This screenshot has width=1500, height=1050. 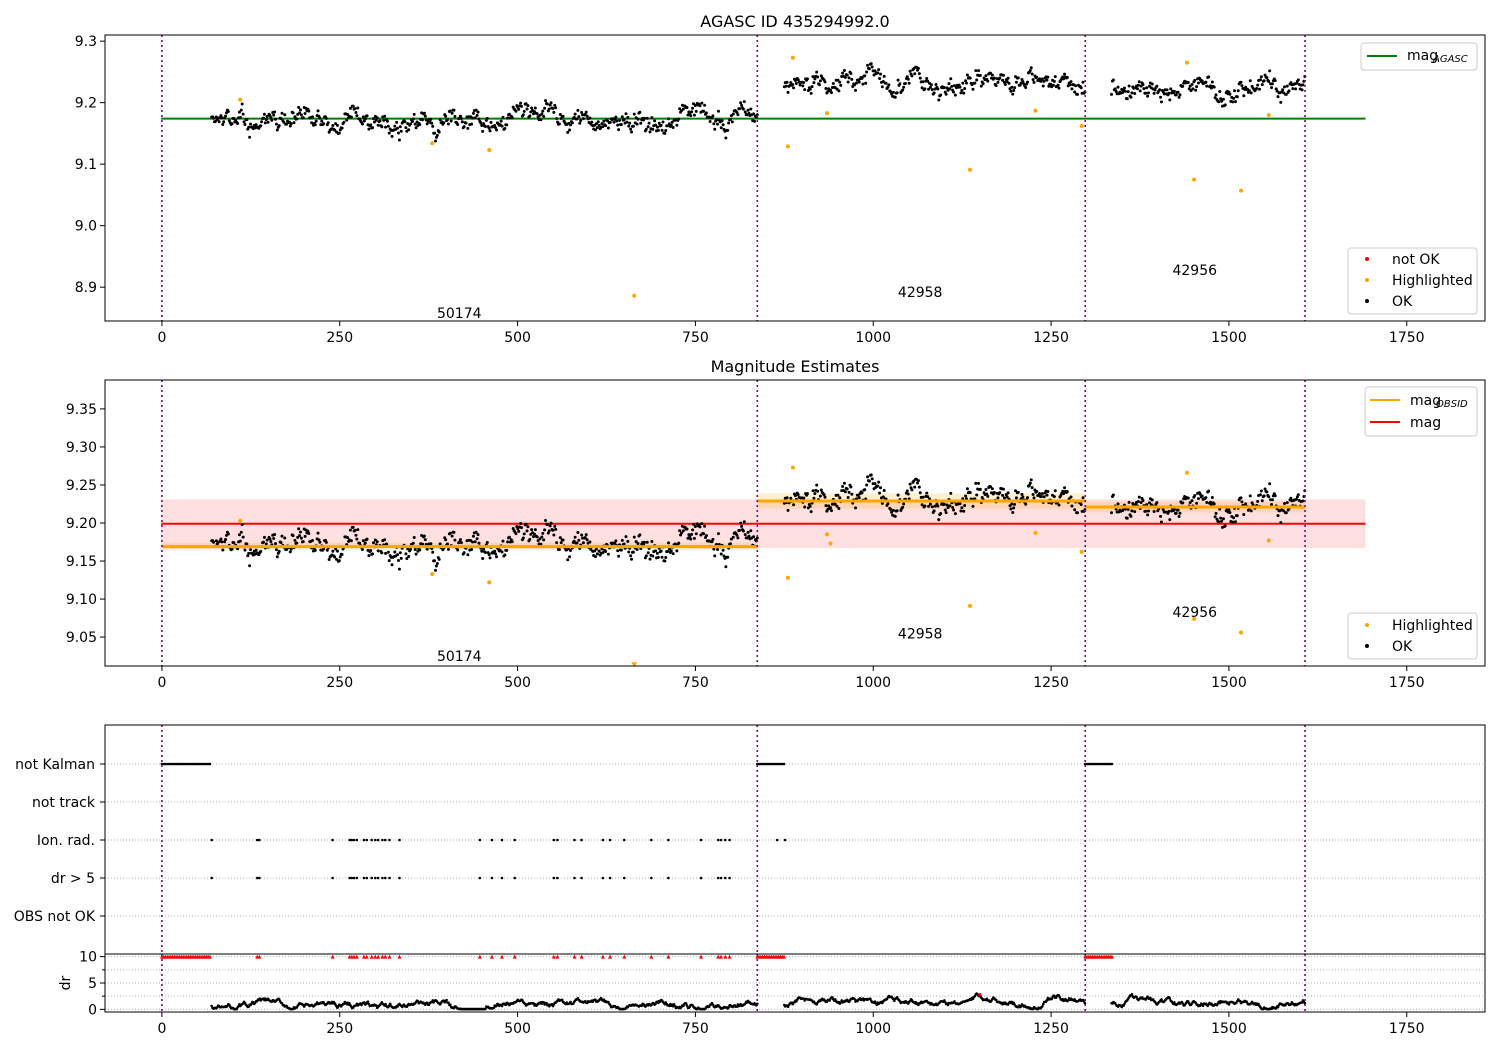 What do you see at coordinates (1229, 338) in the screenshot?
I see `x-tick-label: 1500` at bounding box center [1229, 338].